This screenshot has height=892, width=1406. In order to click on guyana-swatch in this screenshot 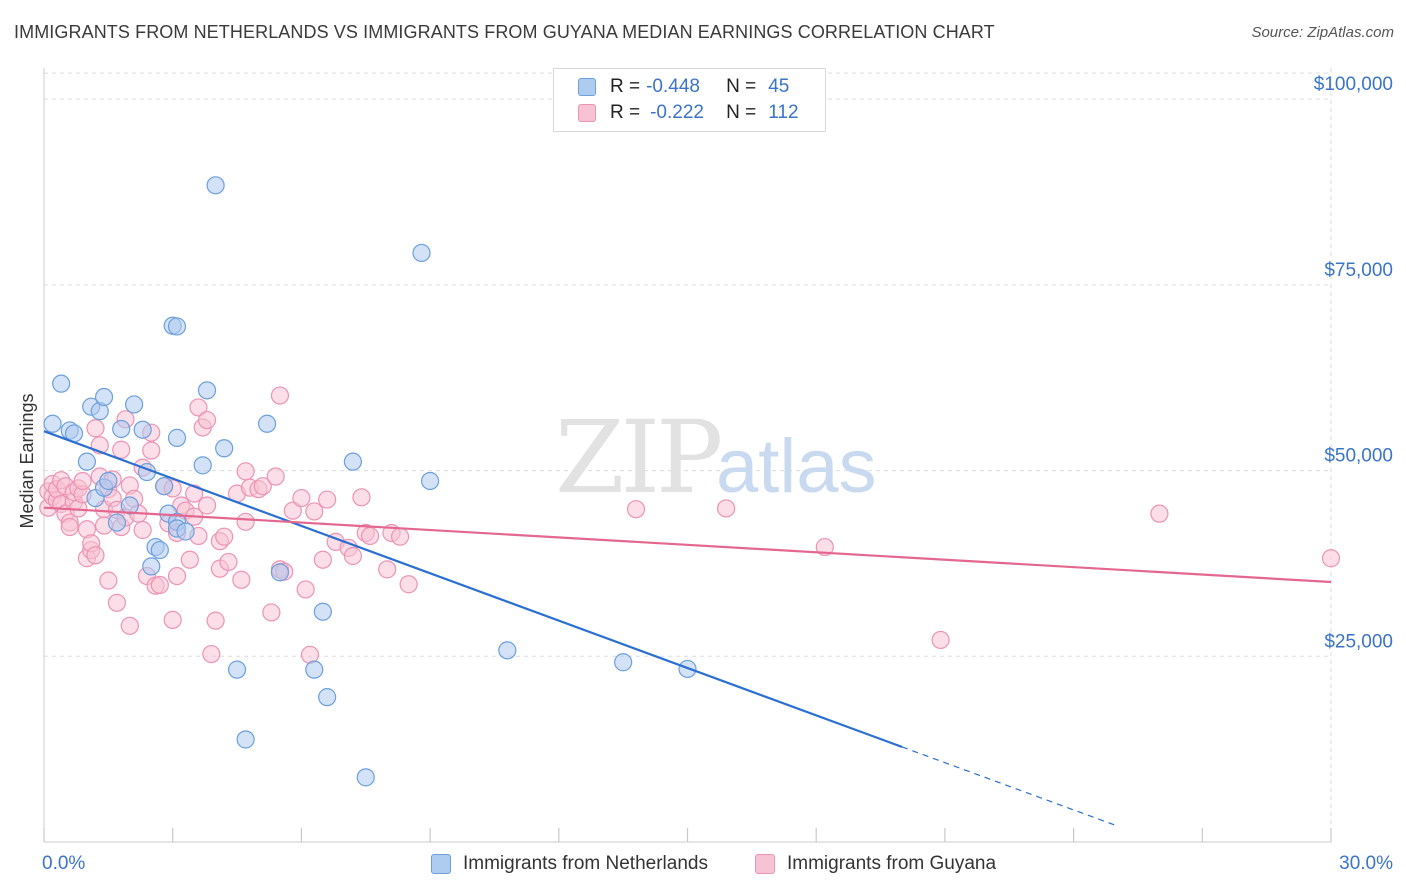, I will do `click(587, 113)`.